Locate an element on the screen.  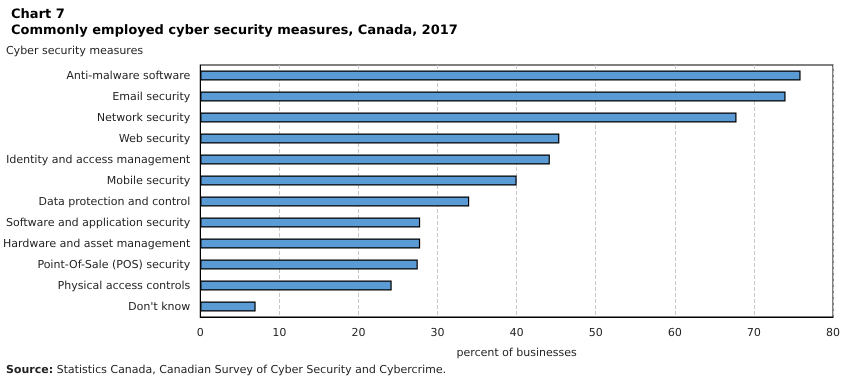
x-tick-label: 50 is located at coordinates (595, 332).